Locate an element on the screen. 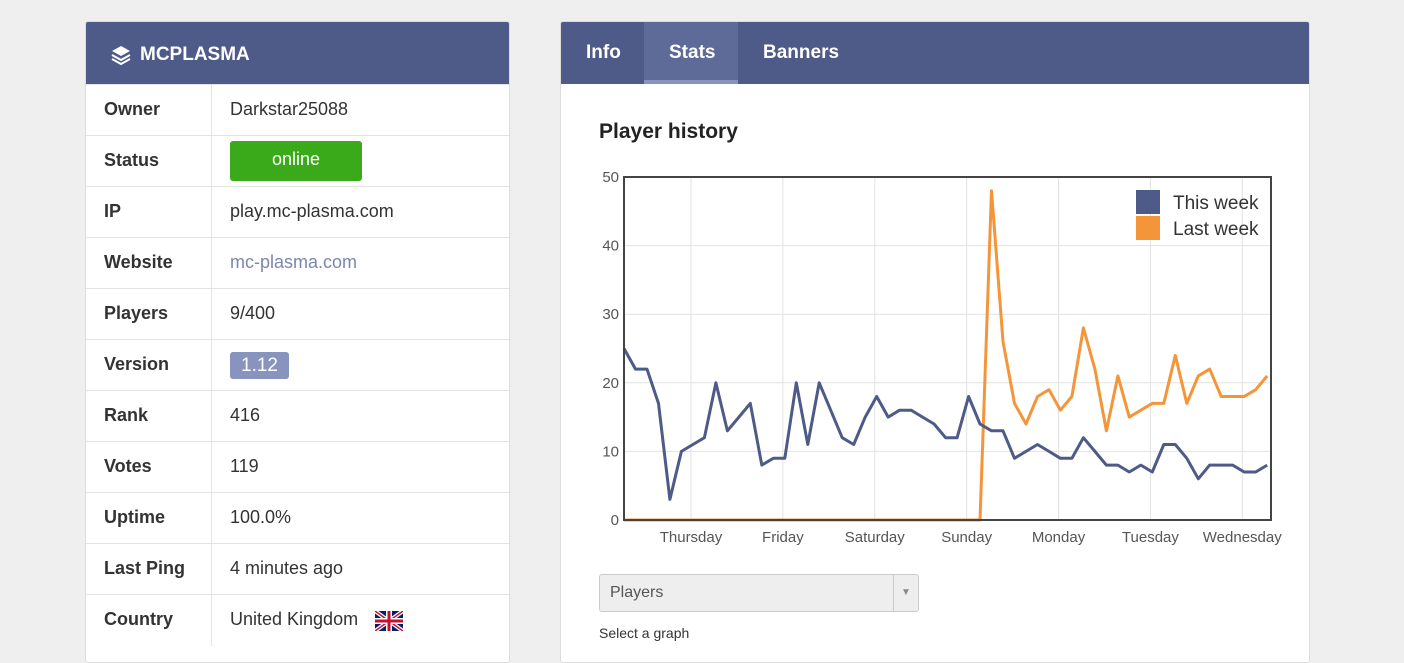 This screenshot has height=663, width=1404. row-label: Uptime is located at coordinates (135, 517).